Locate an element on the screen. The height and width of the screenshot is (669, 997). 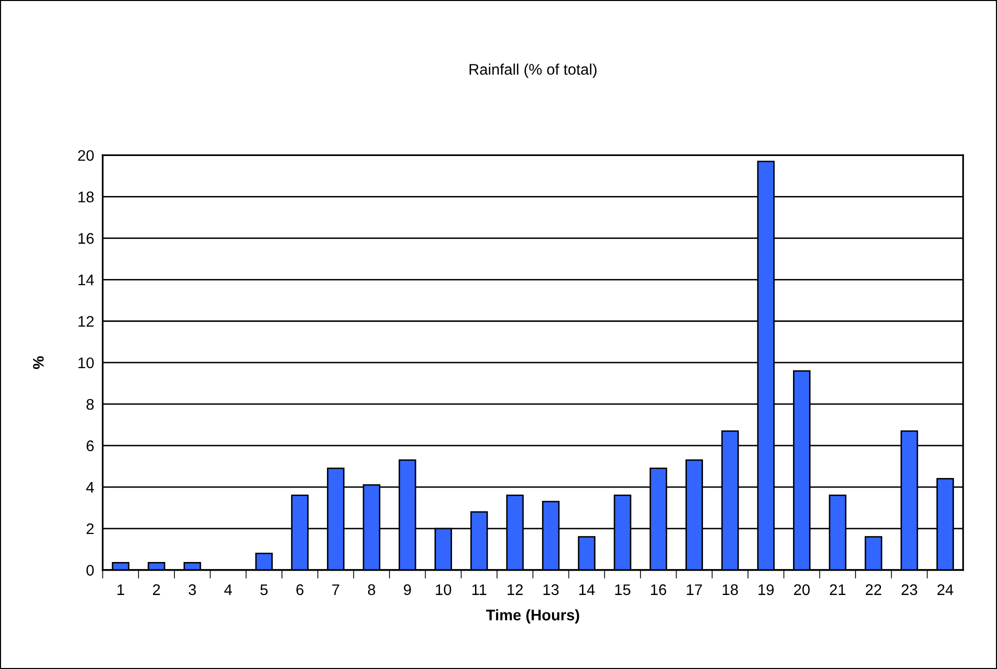
x-tick-label: 17 is located at coordinates (694, 589).